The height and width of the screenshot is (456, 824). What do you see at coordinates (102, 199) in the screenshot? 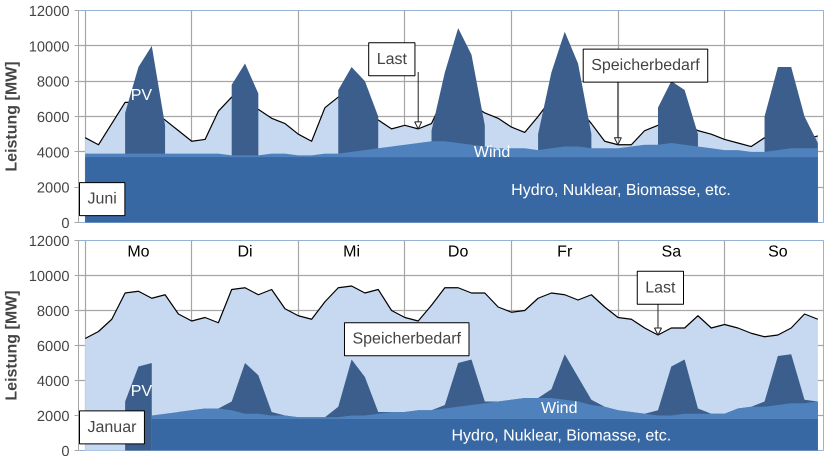
I see `annotation: Juni` at bounding box center [102, 199].